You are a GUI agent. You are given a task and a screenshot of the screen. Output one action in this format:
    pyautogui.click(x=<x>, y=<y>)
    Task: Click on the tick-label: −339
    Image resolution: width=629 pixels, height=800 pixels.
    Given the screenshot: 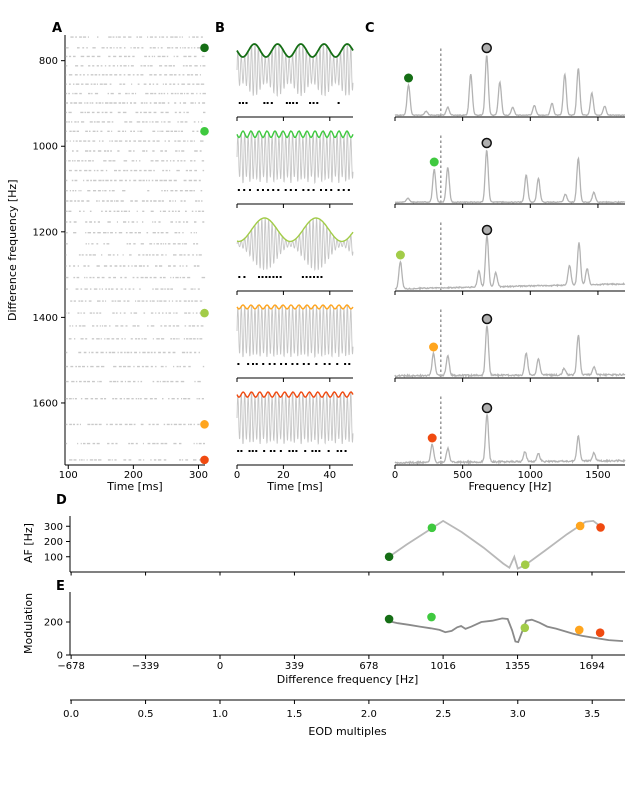 What is the action you would take?
    pyautogui.click(x=145, y=666)
    